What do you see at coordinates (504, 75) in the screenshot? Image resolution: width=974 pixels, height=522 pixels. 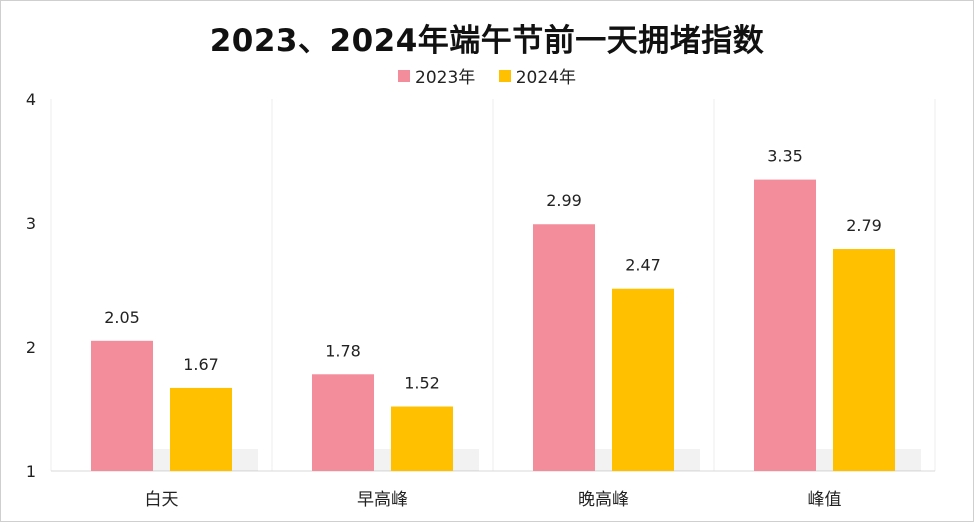 I see `legend-swatch-2024` at bounding box center [504, 75].